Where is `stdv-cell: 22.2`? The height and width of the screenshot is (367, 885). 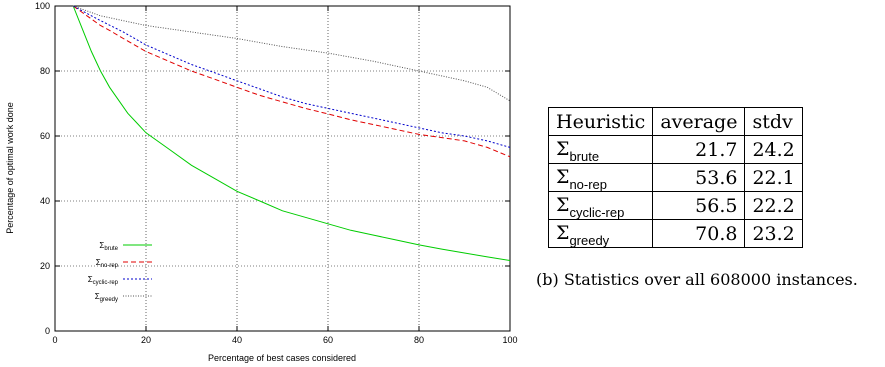
stdv-cell: 22.2 is located at coordinates (773, 205).